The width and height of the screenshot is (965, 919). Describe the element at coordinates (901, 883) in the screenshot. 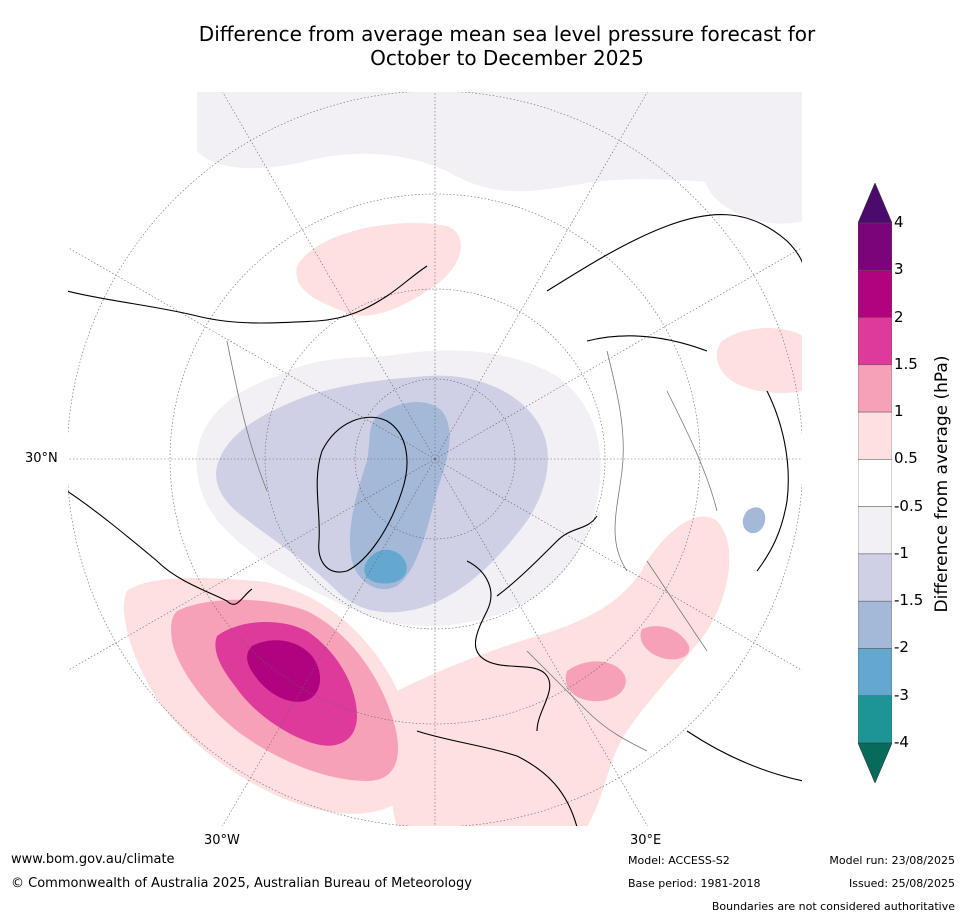

I see `footer-issued: Issued: 25/08/2025` at that location.